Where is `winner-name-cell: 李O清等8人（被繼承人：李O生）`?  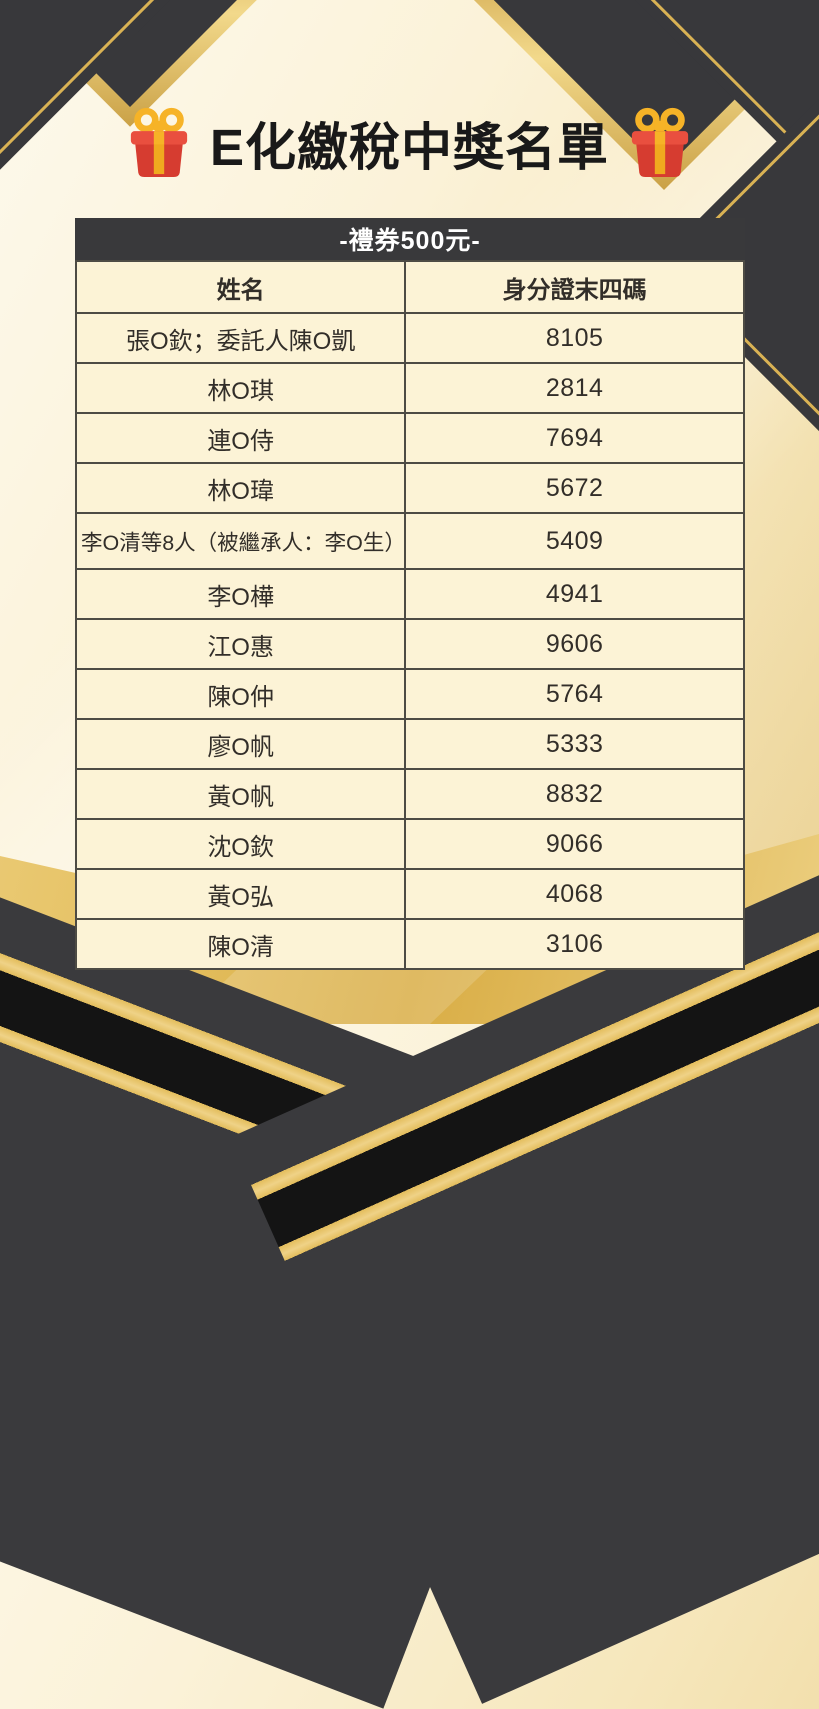
winner-name-cell: 李O清等8人（被繼承人：李O生） is located at coordinates (240, 541).